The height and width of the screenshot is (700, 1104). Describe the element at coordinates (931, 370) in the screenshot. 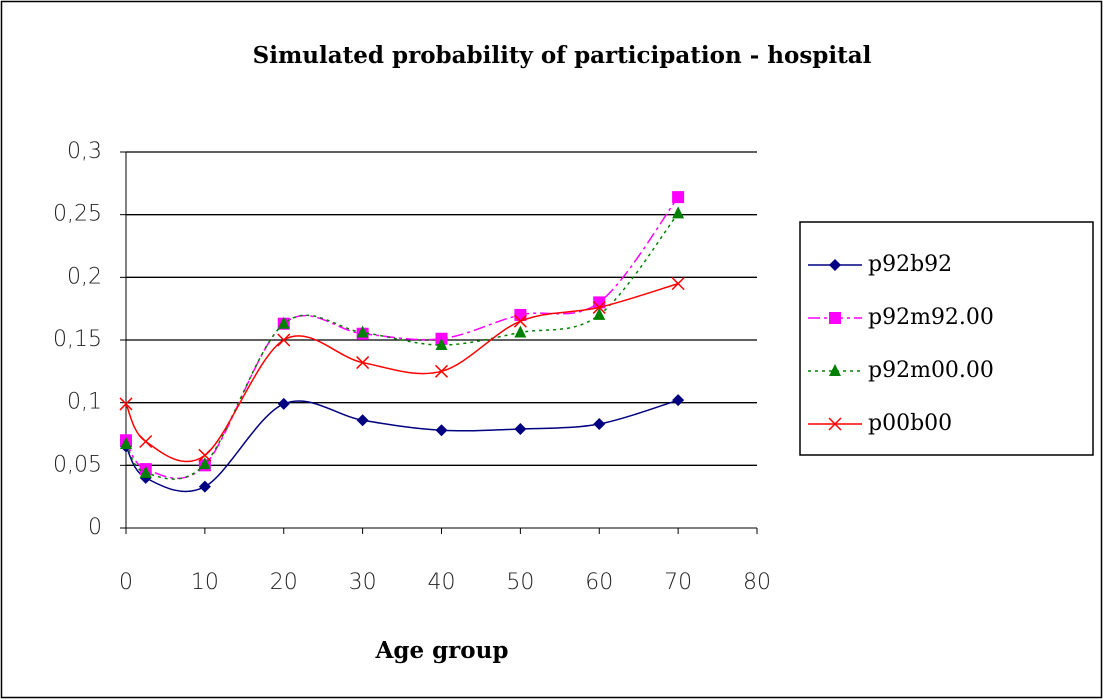

I see `legend-label: p92m00.00` at that location.